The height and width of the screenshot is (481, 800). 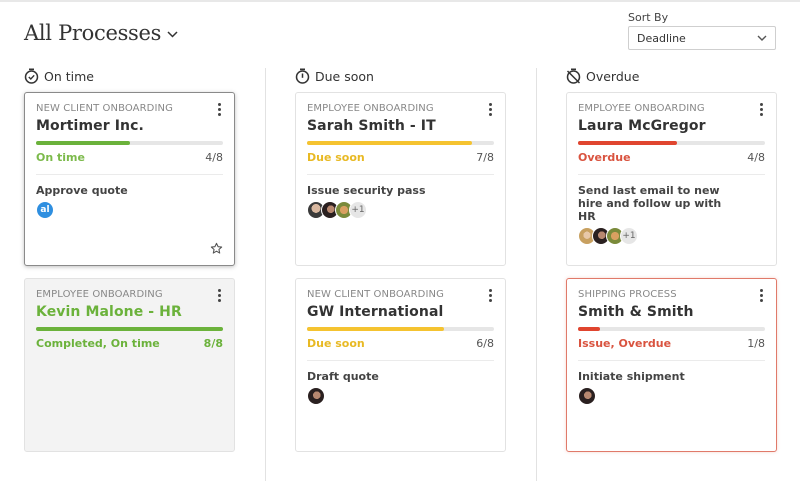 I want to click on stopwatch-off-icon, so click(x=573, y=76).